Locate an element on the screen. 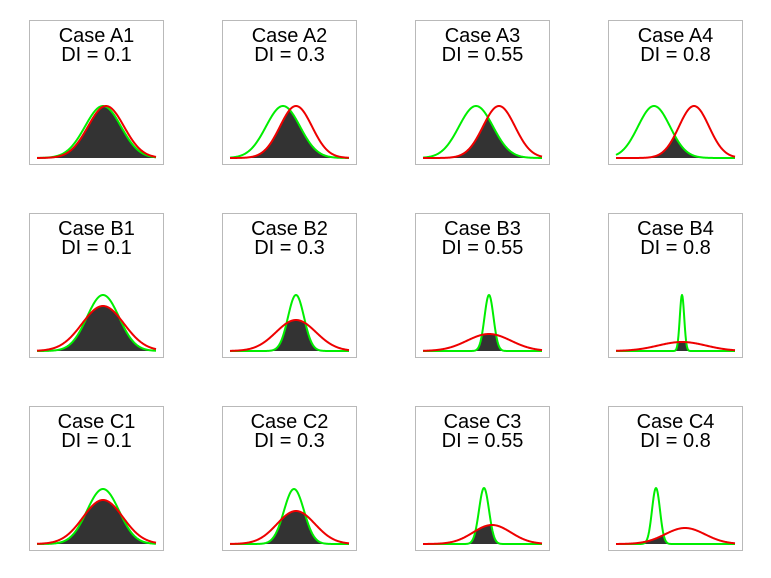 The height and width of the screenshot is (578, 771). case-label: Case B2 is located at coordinates (289, 229).